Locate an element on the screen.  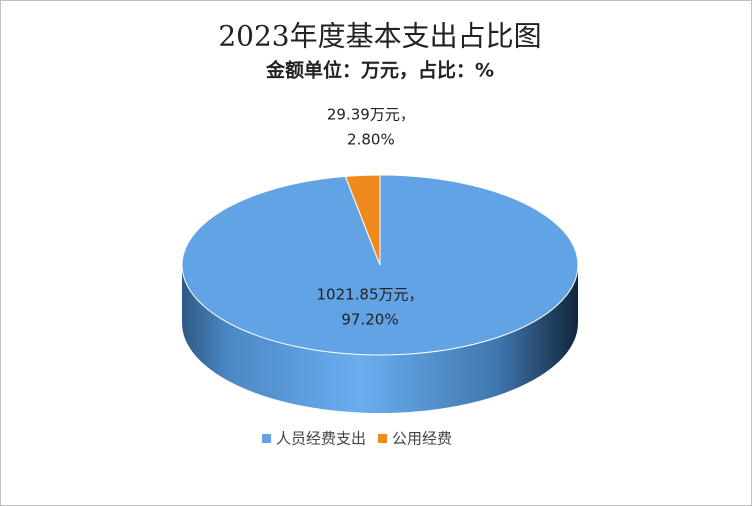
data-label: 29.39万元， is located at coordinates (371, 115).